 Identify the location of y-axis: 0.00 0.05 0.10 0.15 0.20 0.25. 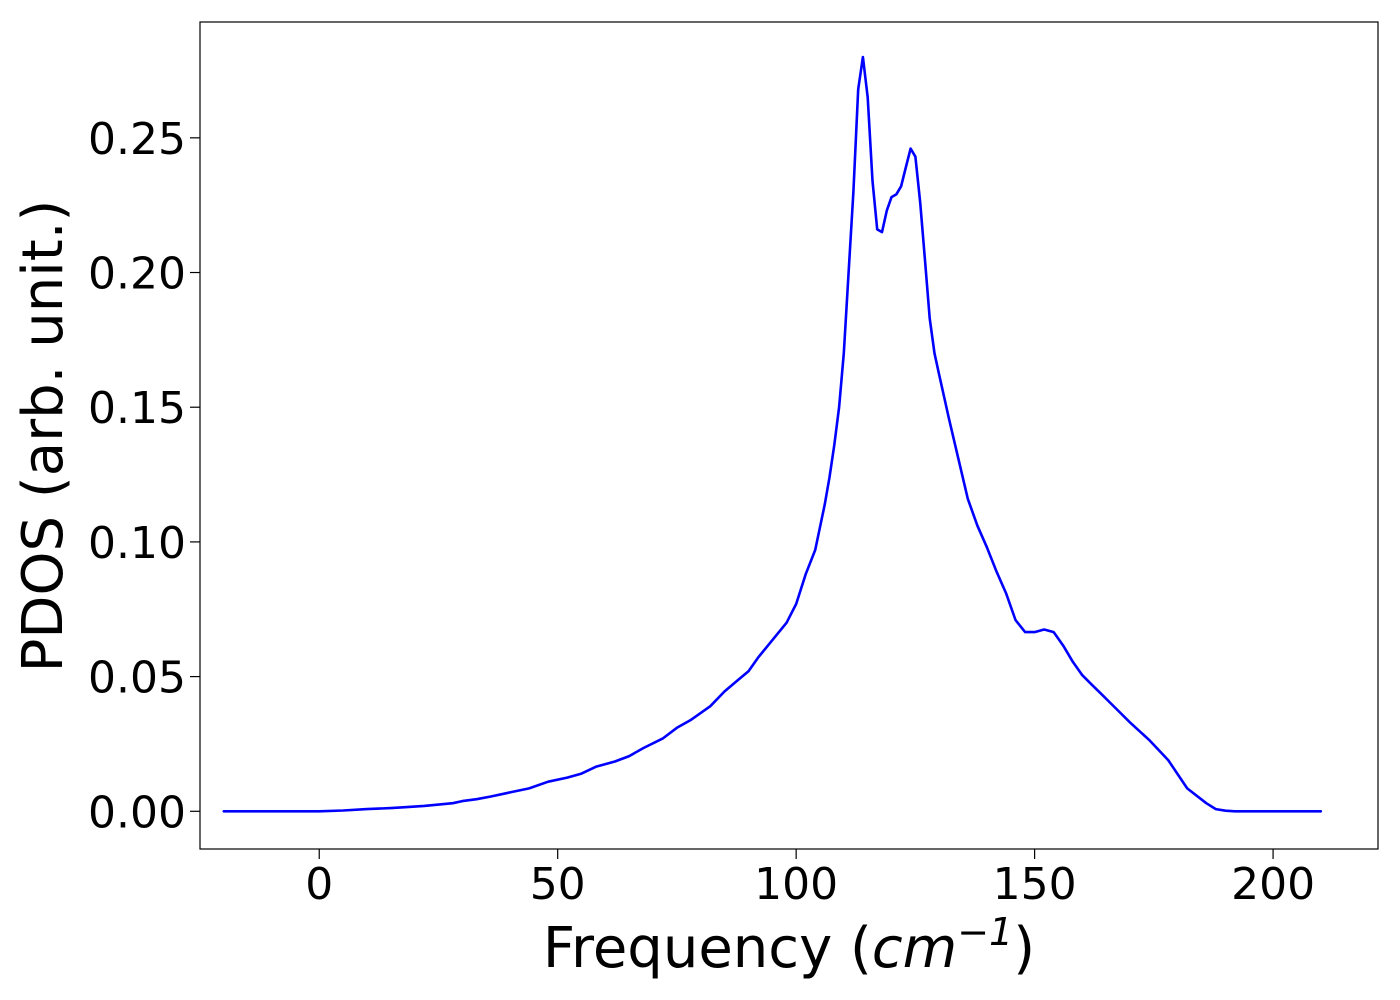
(144, 476).